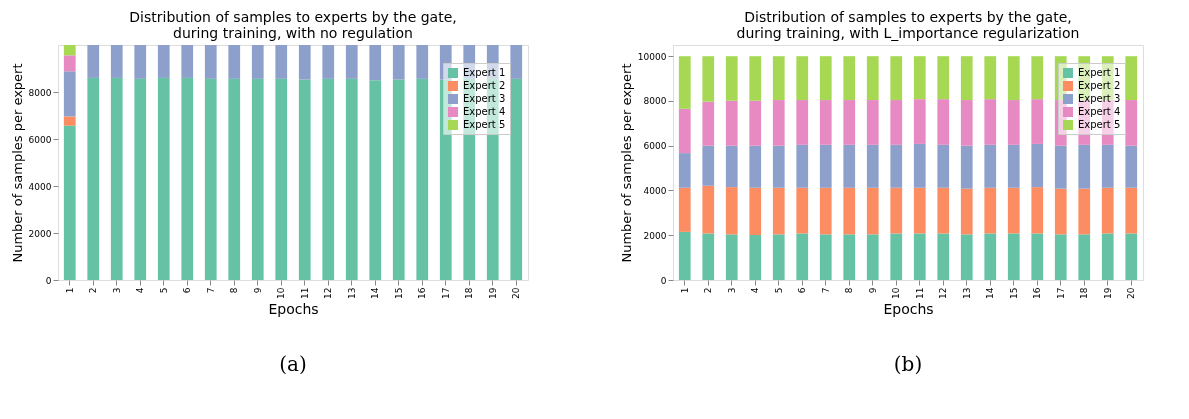  I want to click on x-tick-label: 18, so click(469, 293).